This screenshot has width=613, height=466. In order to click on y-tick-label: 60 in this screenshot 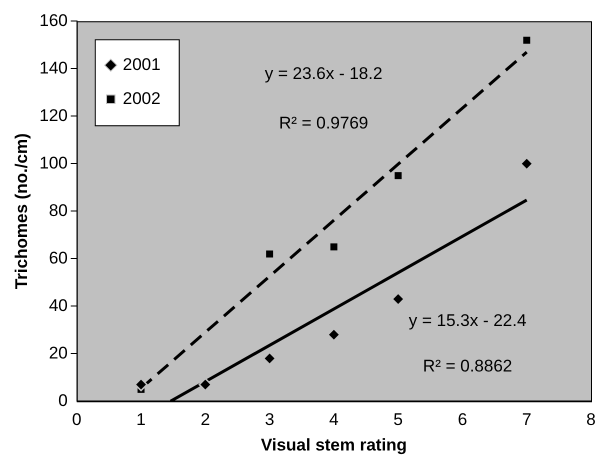, I will do `click(58, 258)`.